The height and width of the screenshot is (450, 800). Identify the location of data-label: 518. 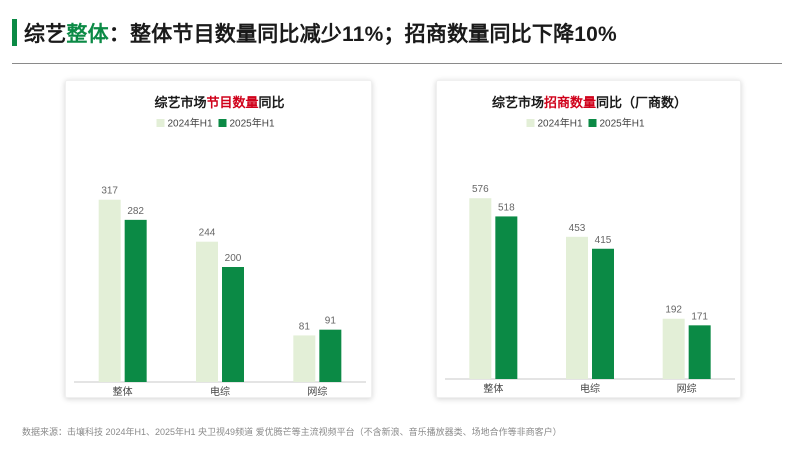
(506, 207).